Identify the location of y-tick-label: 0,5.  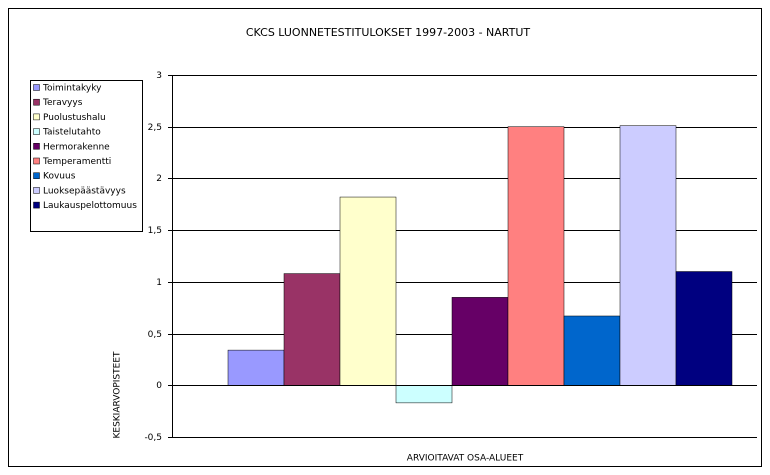
(155, 335).